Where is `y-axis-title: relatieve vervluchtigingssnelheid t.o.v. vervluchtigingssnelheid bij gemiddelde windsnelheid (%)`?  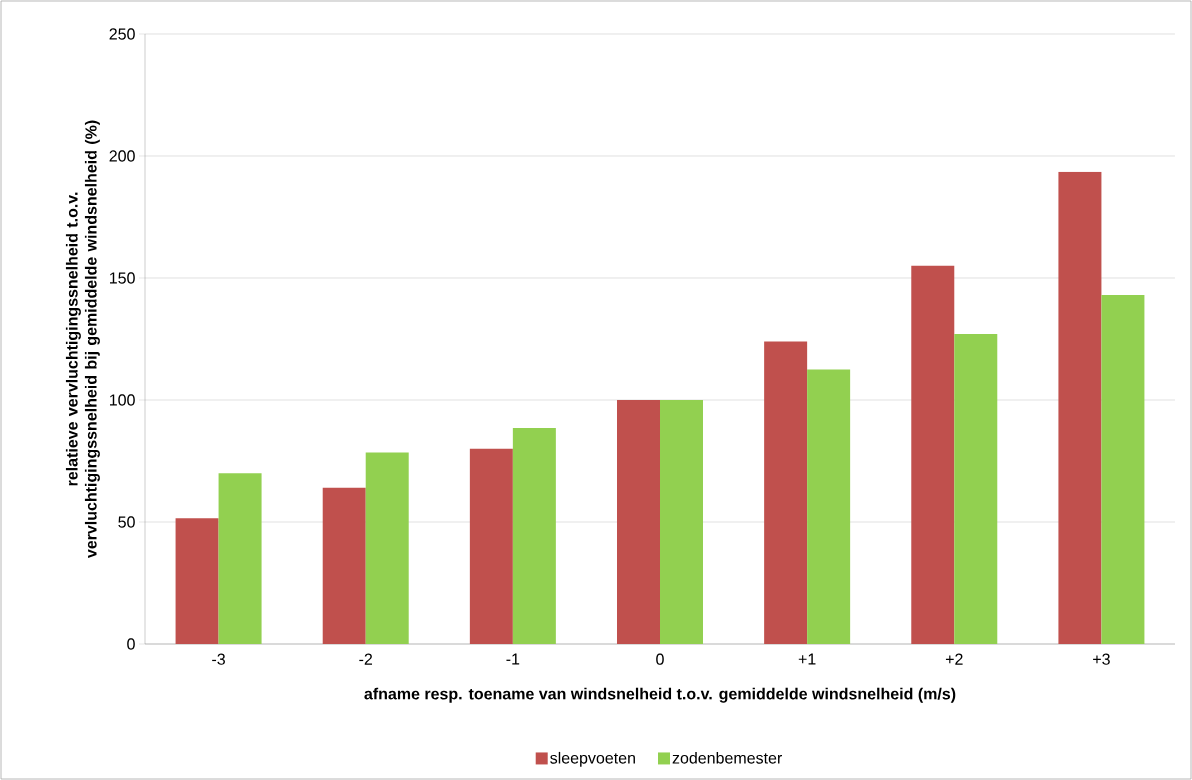
y-axis-title: relatieve vervluchtigingssnelheid t.o.v. vervluchtigingssnelheid bij gemiddelde windsnelheid (%) is located at coordinates (82, 339).